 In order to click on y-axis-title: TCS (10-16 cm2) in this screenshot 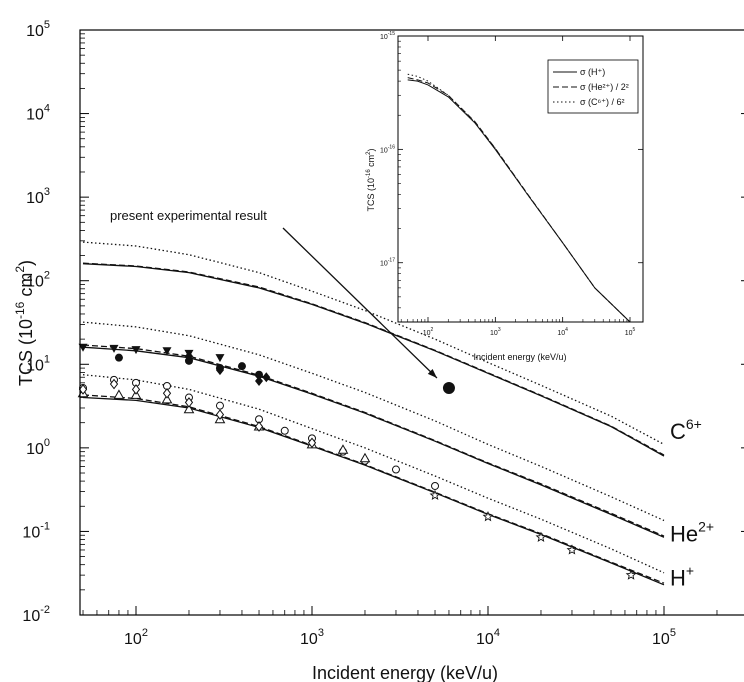, I will do `click(24, 323)`.